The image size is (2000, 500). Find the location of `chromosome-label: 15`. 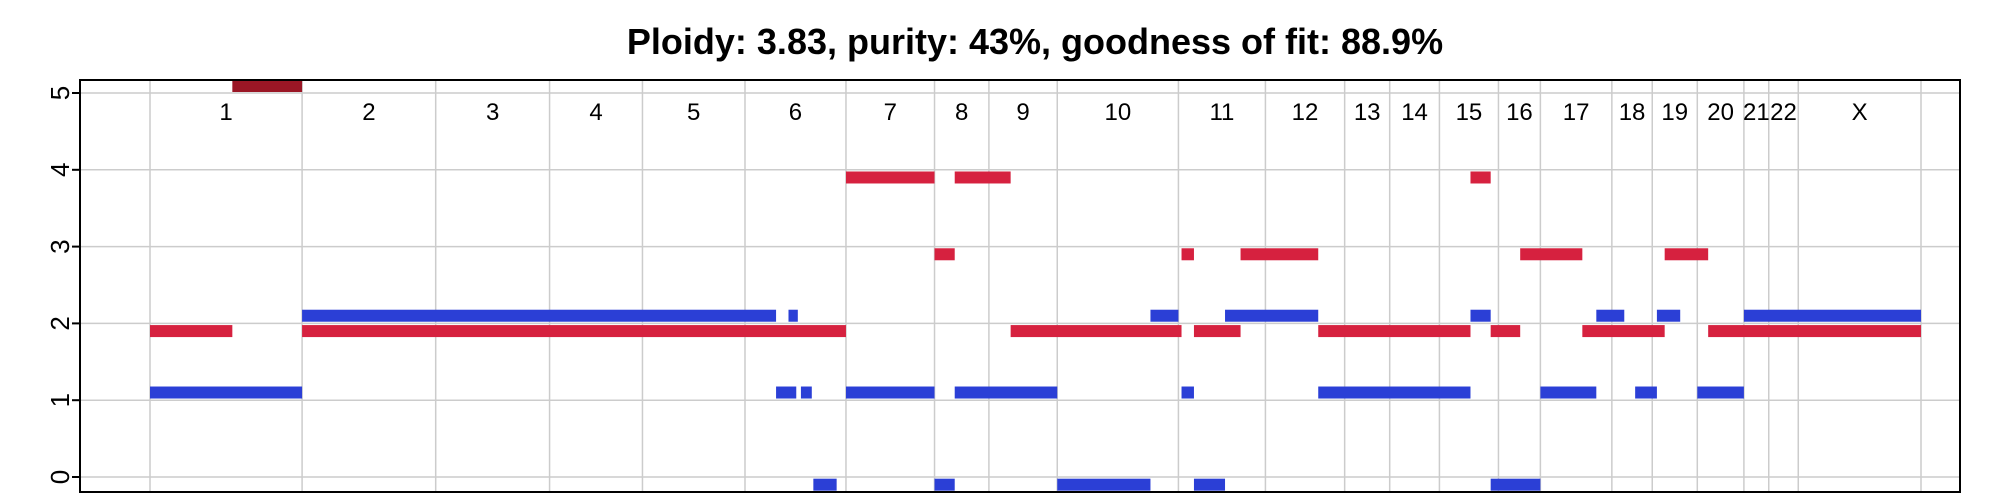

chromosome-label: 15 is located at coordinates (1469, 112).